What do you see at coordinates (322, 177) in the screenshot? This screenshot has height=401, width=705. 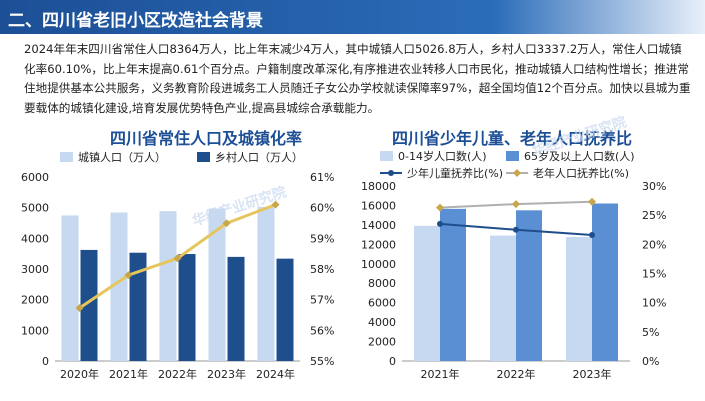 I see `left-y2-tick-label: 61%` at bounding box center [322, 177].